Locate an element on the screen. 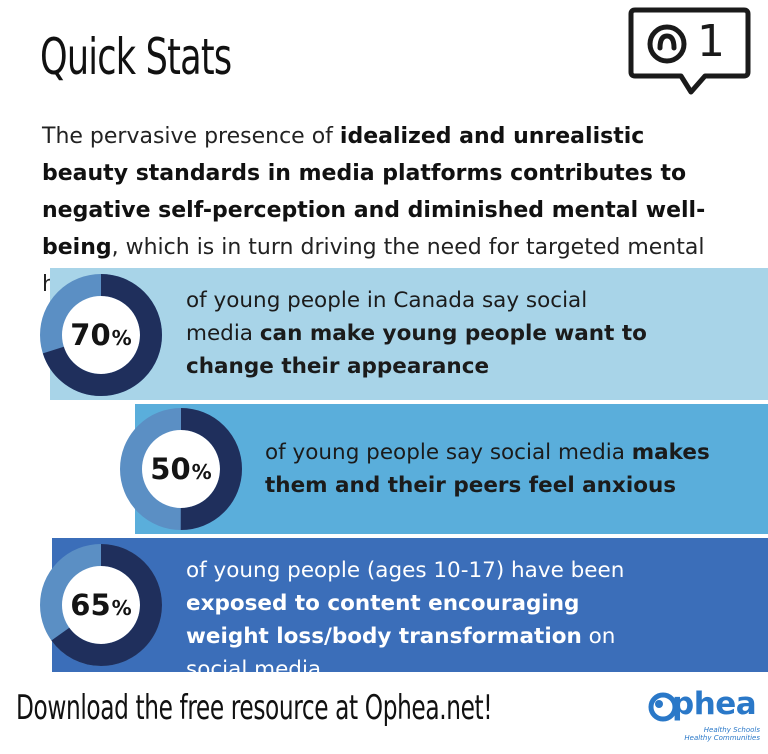 The image size is (768, 754). ophea-o-icon is located at coordinates (663, 707).